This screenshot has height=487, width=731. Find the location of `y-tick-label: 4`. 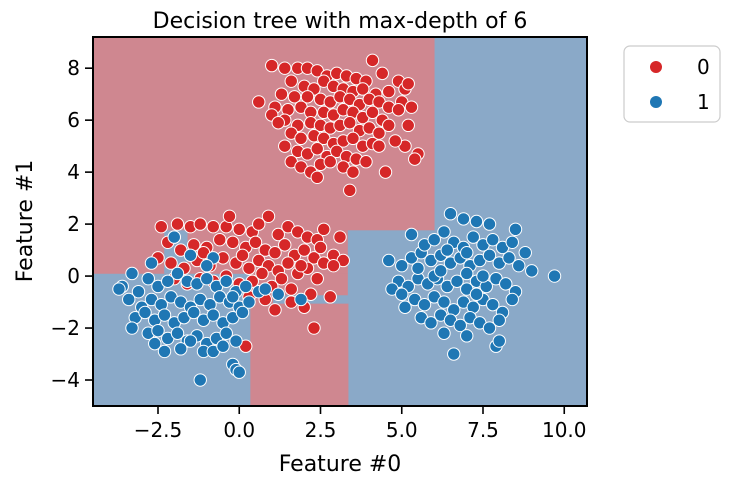

y-tick-label: 4 is located at coordinates (73, 172).